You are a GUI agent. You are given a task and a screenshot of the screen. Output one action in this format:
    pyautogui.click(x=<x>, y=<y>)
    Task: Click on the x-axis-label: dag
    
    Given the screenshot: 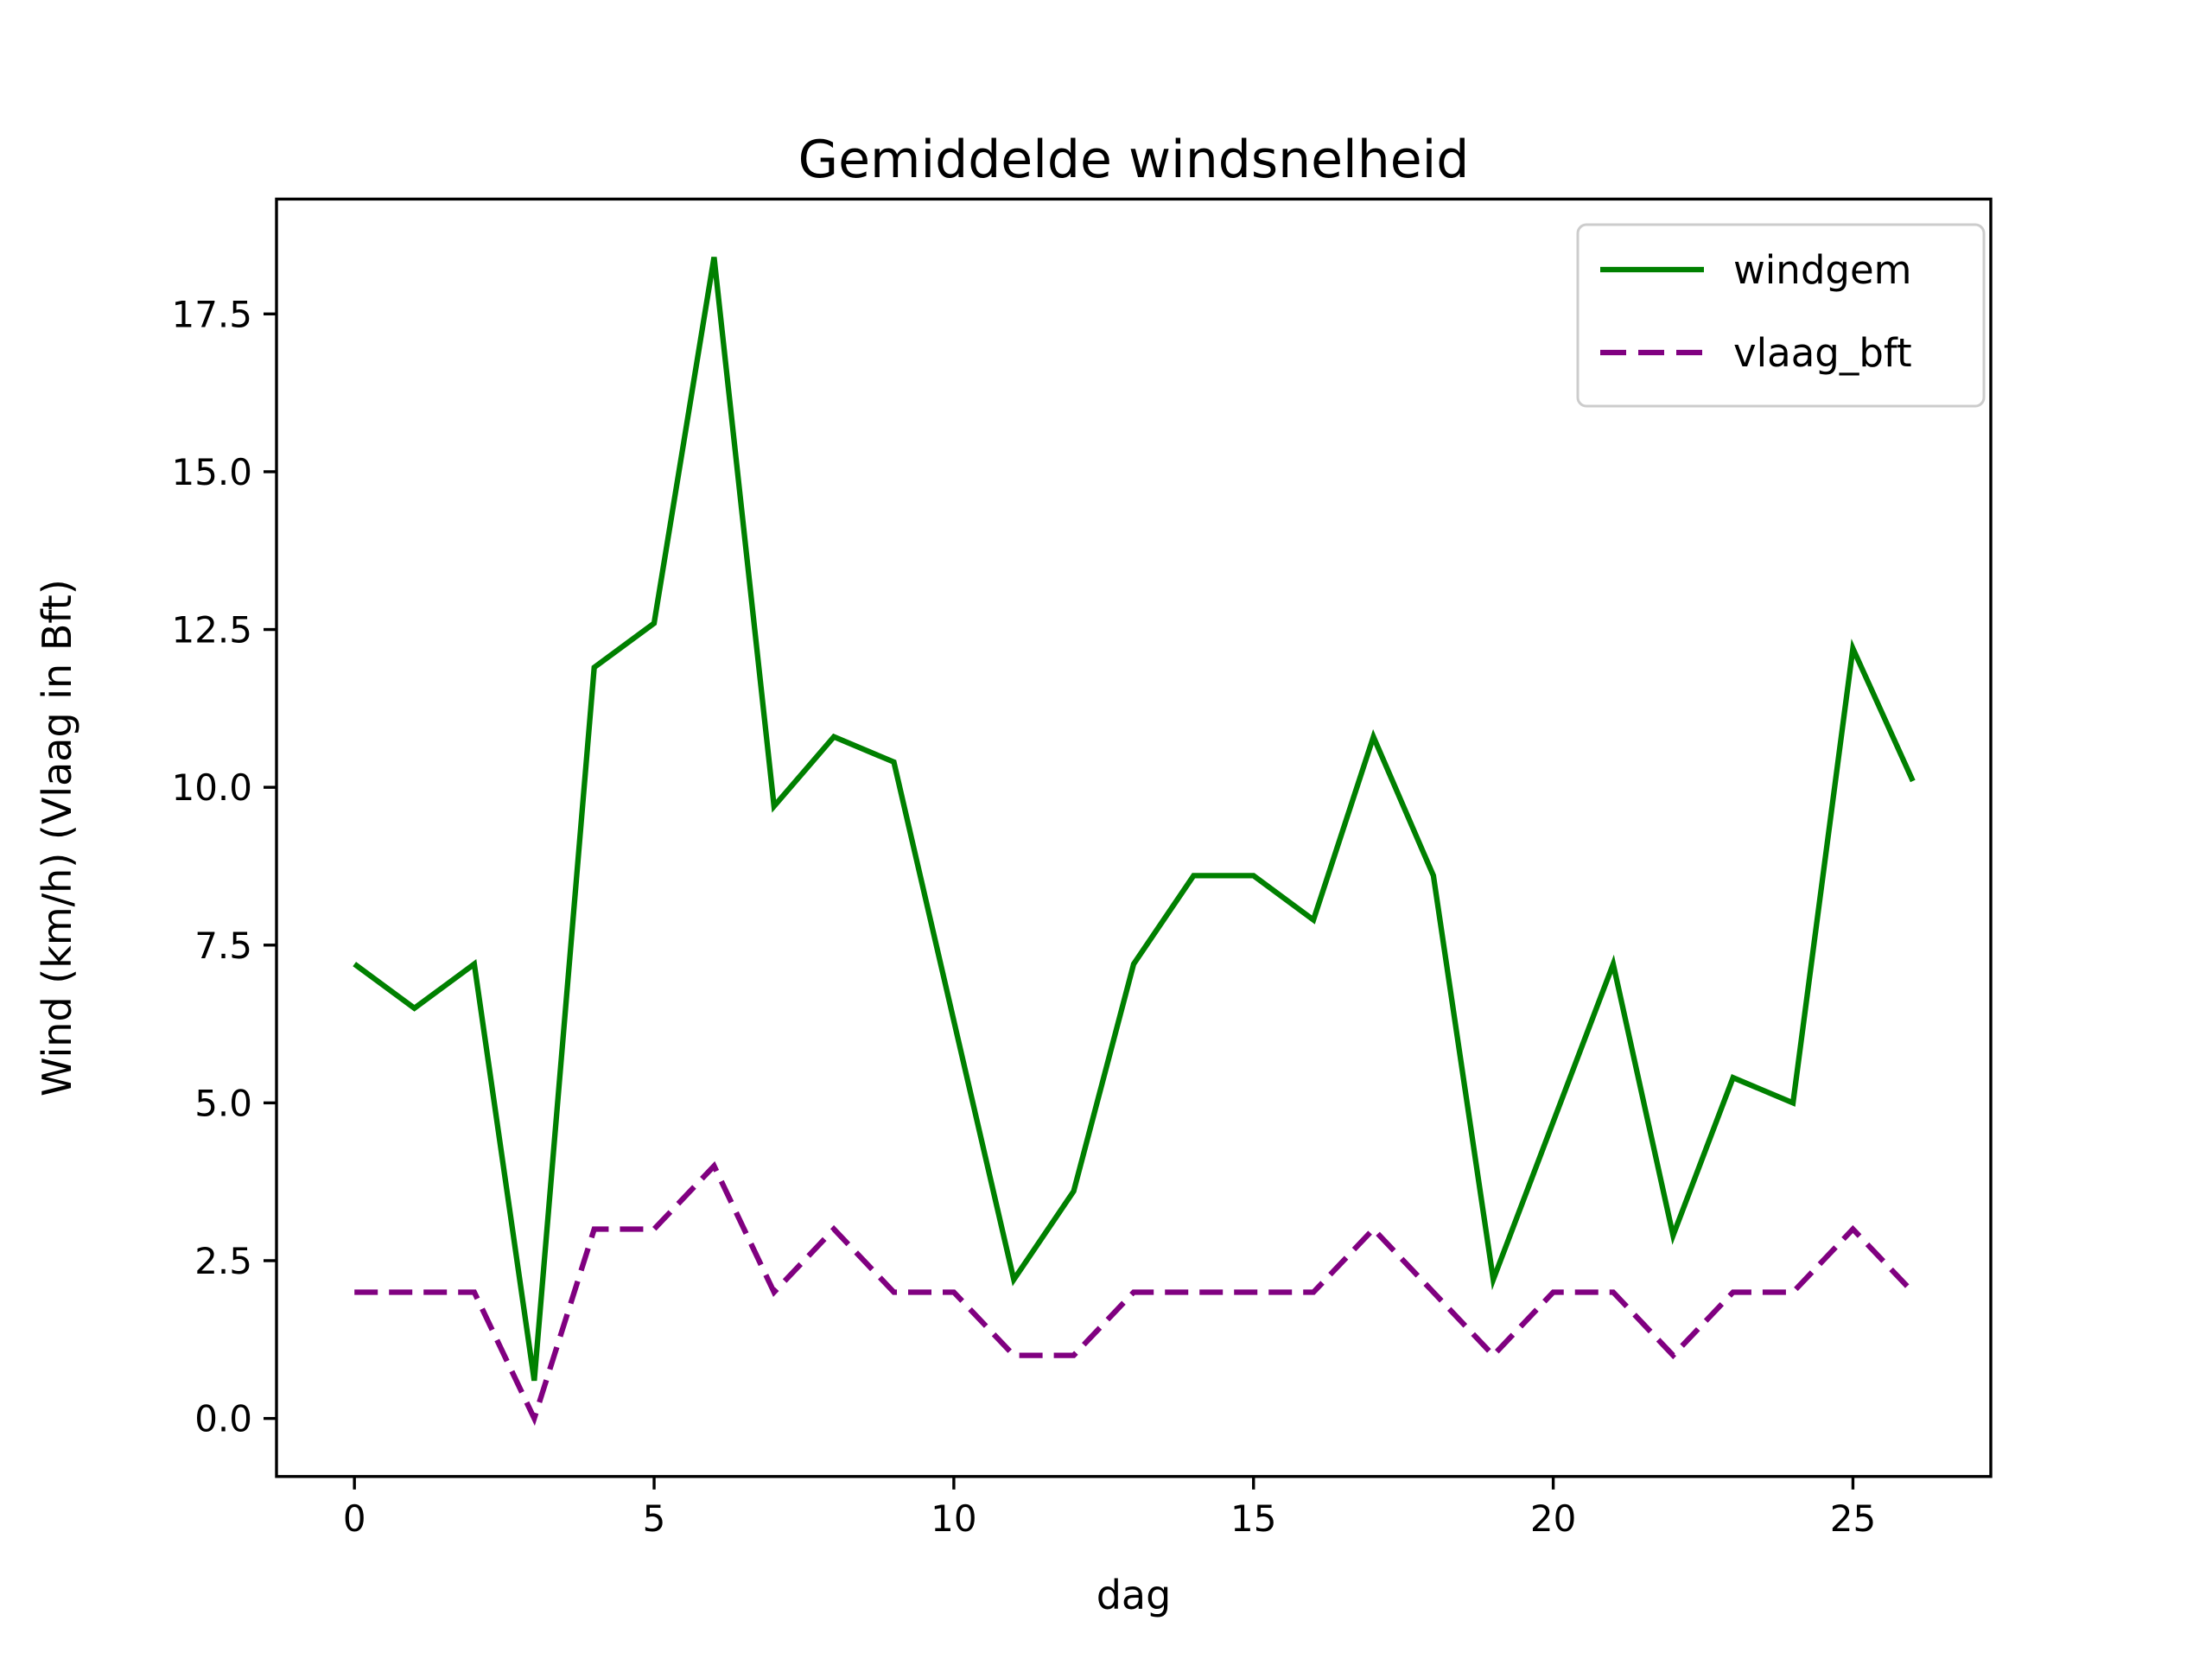 What is the action you would take?
    pyautogui.click(x=1134, y=1595)
    